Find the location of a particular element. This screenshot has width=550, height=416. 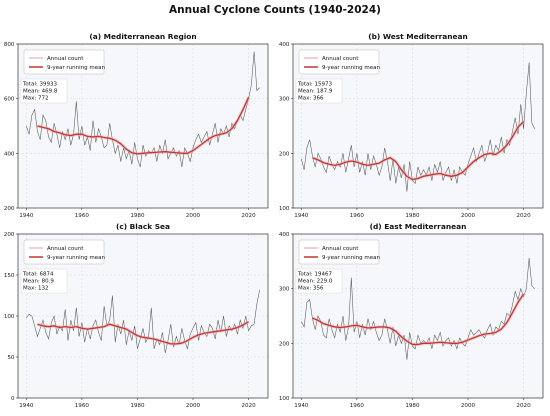

stats-line: Mean: 80.9 is located at coordinates (38, 282).